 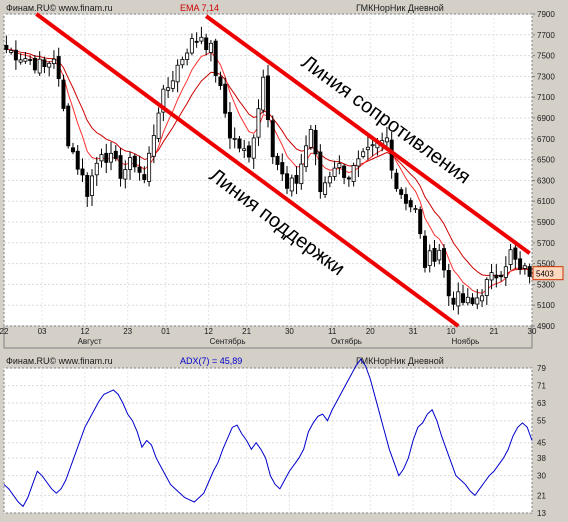 I want to click on date-tick-label: 10, so click(x=451, y=331).